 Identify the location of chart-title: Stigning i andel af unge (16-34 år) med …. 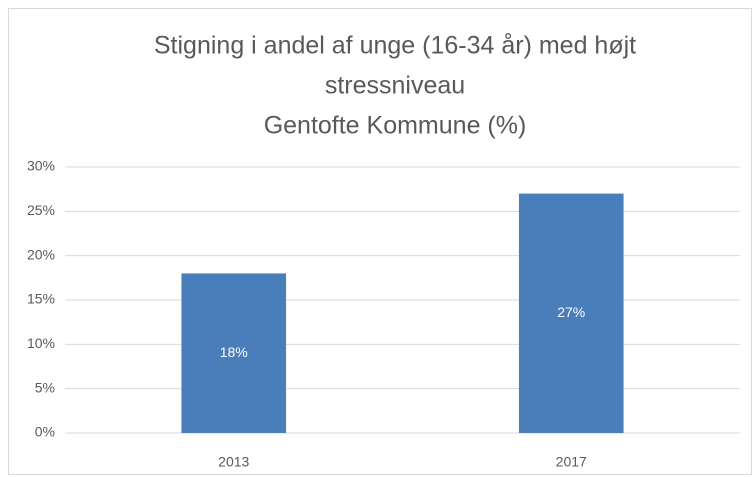
(395, 46).